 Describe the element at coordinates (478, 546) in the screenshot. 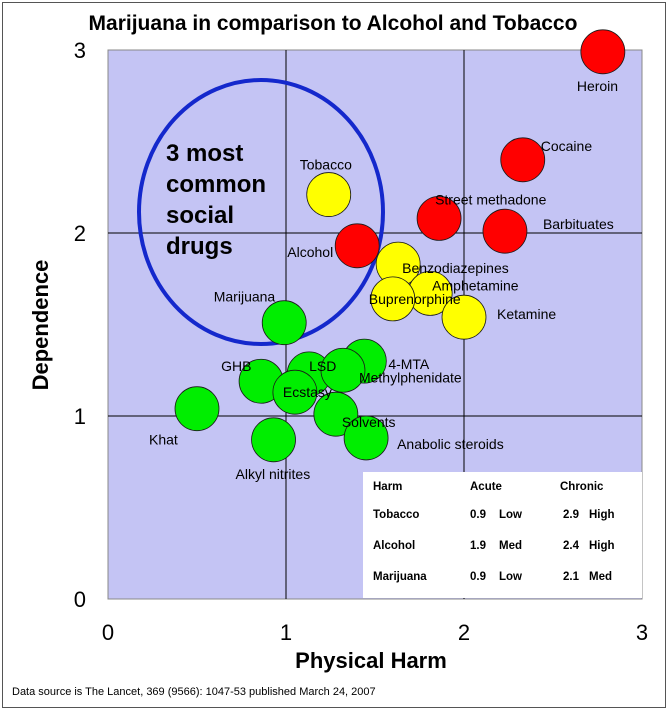

I see `table-cell-acute-value: 1.9` at that location.